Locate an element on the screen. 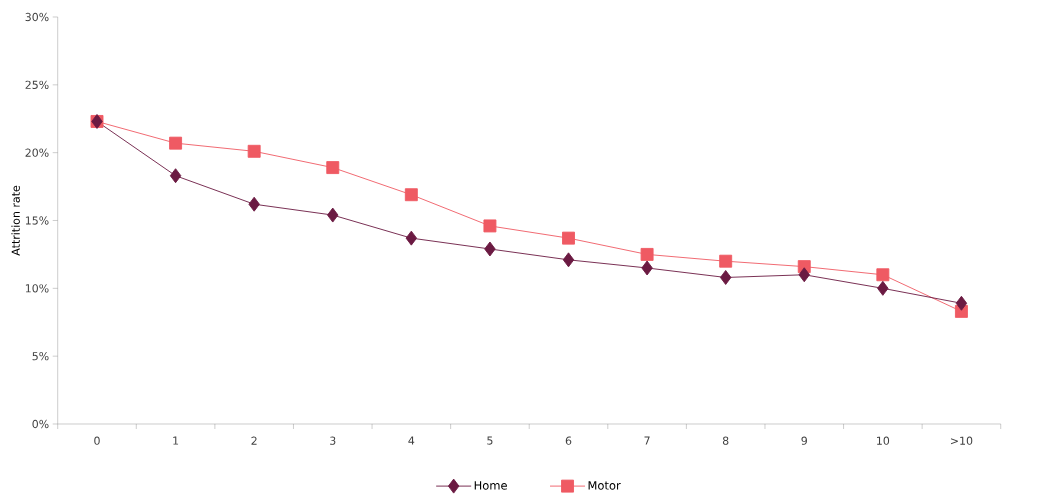 The height and width of the screenshot is (495, 1043). y-axis-title: Attrition rate is located at coordinates (15, 220).